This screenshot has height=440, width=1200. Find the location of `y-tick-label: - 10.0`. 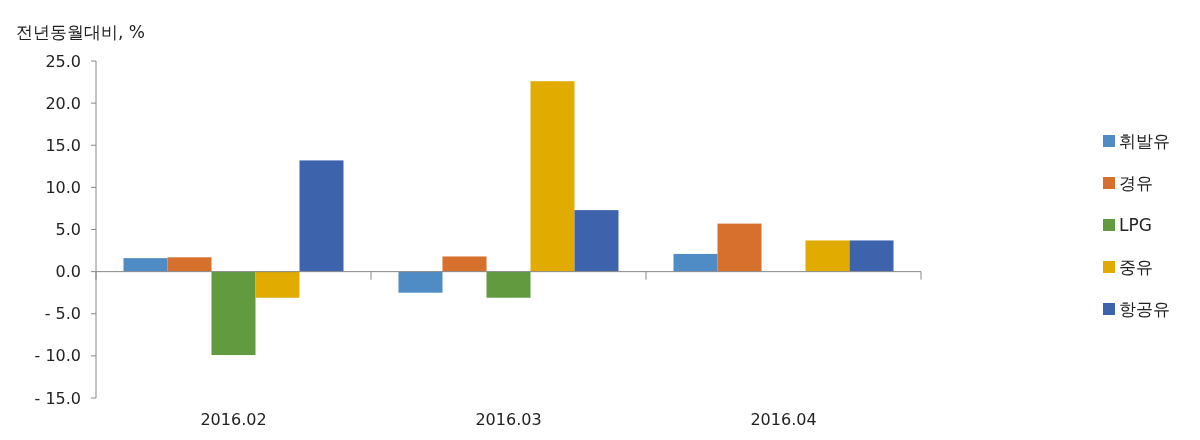

y-tick-label: - 10.0 is located at coordinates (57, 356).